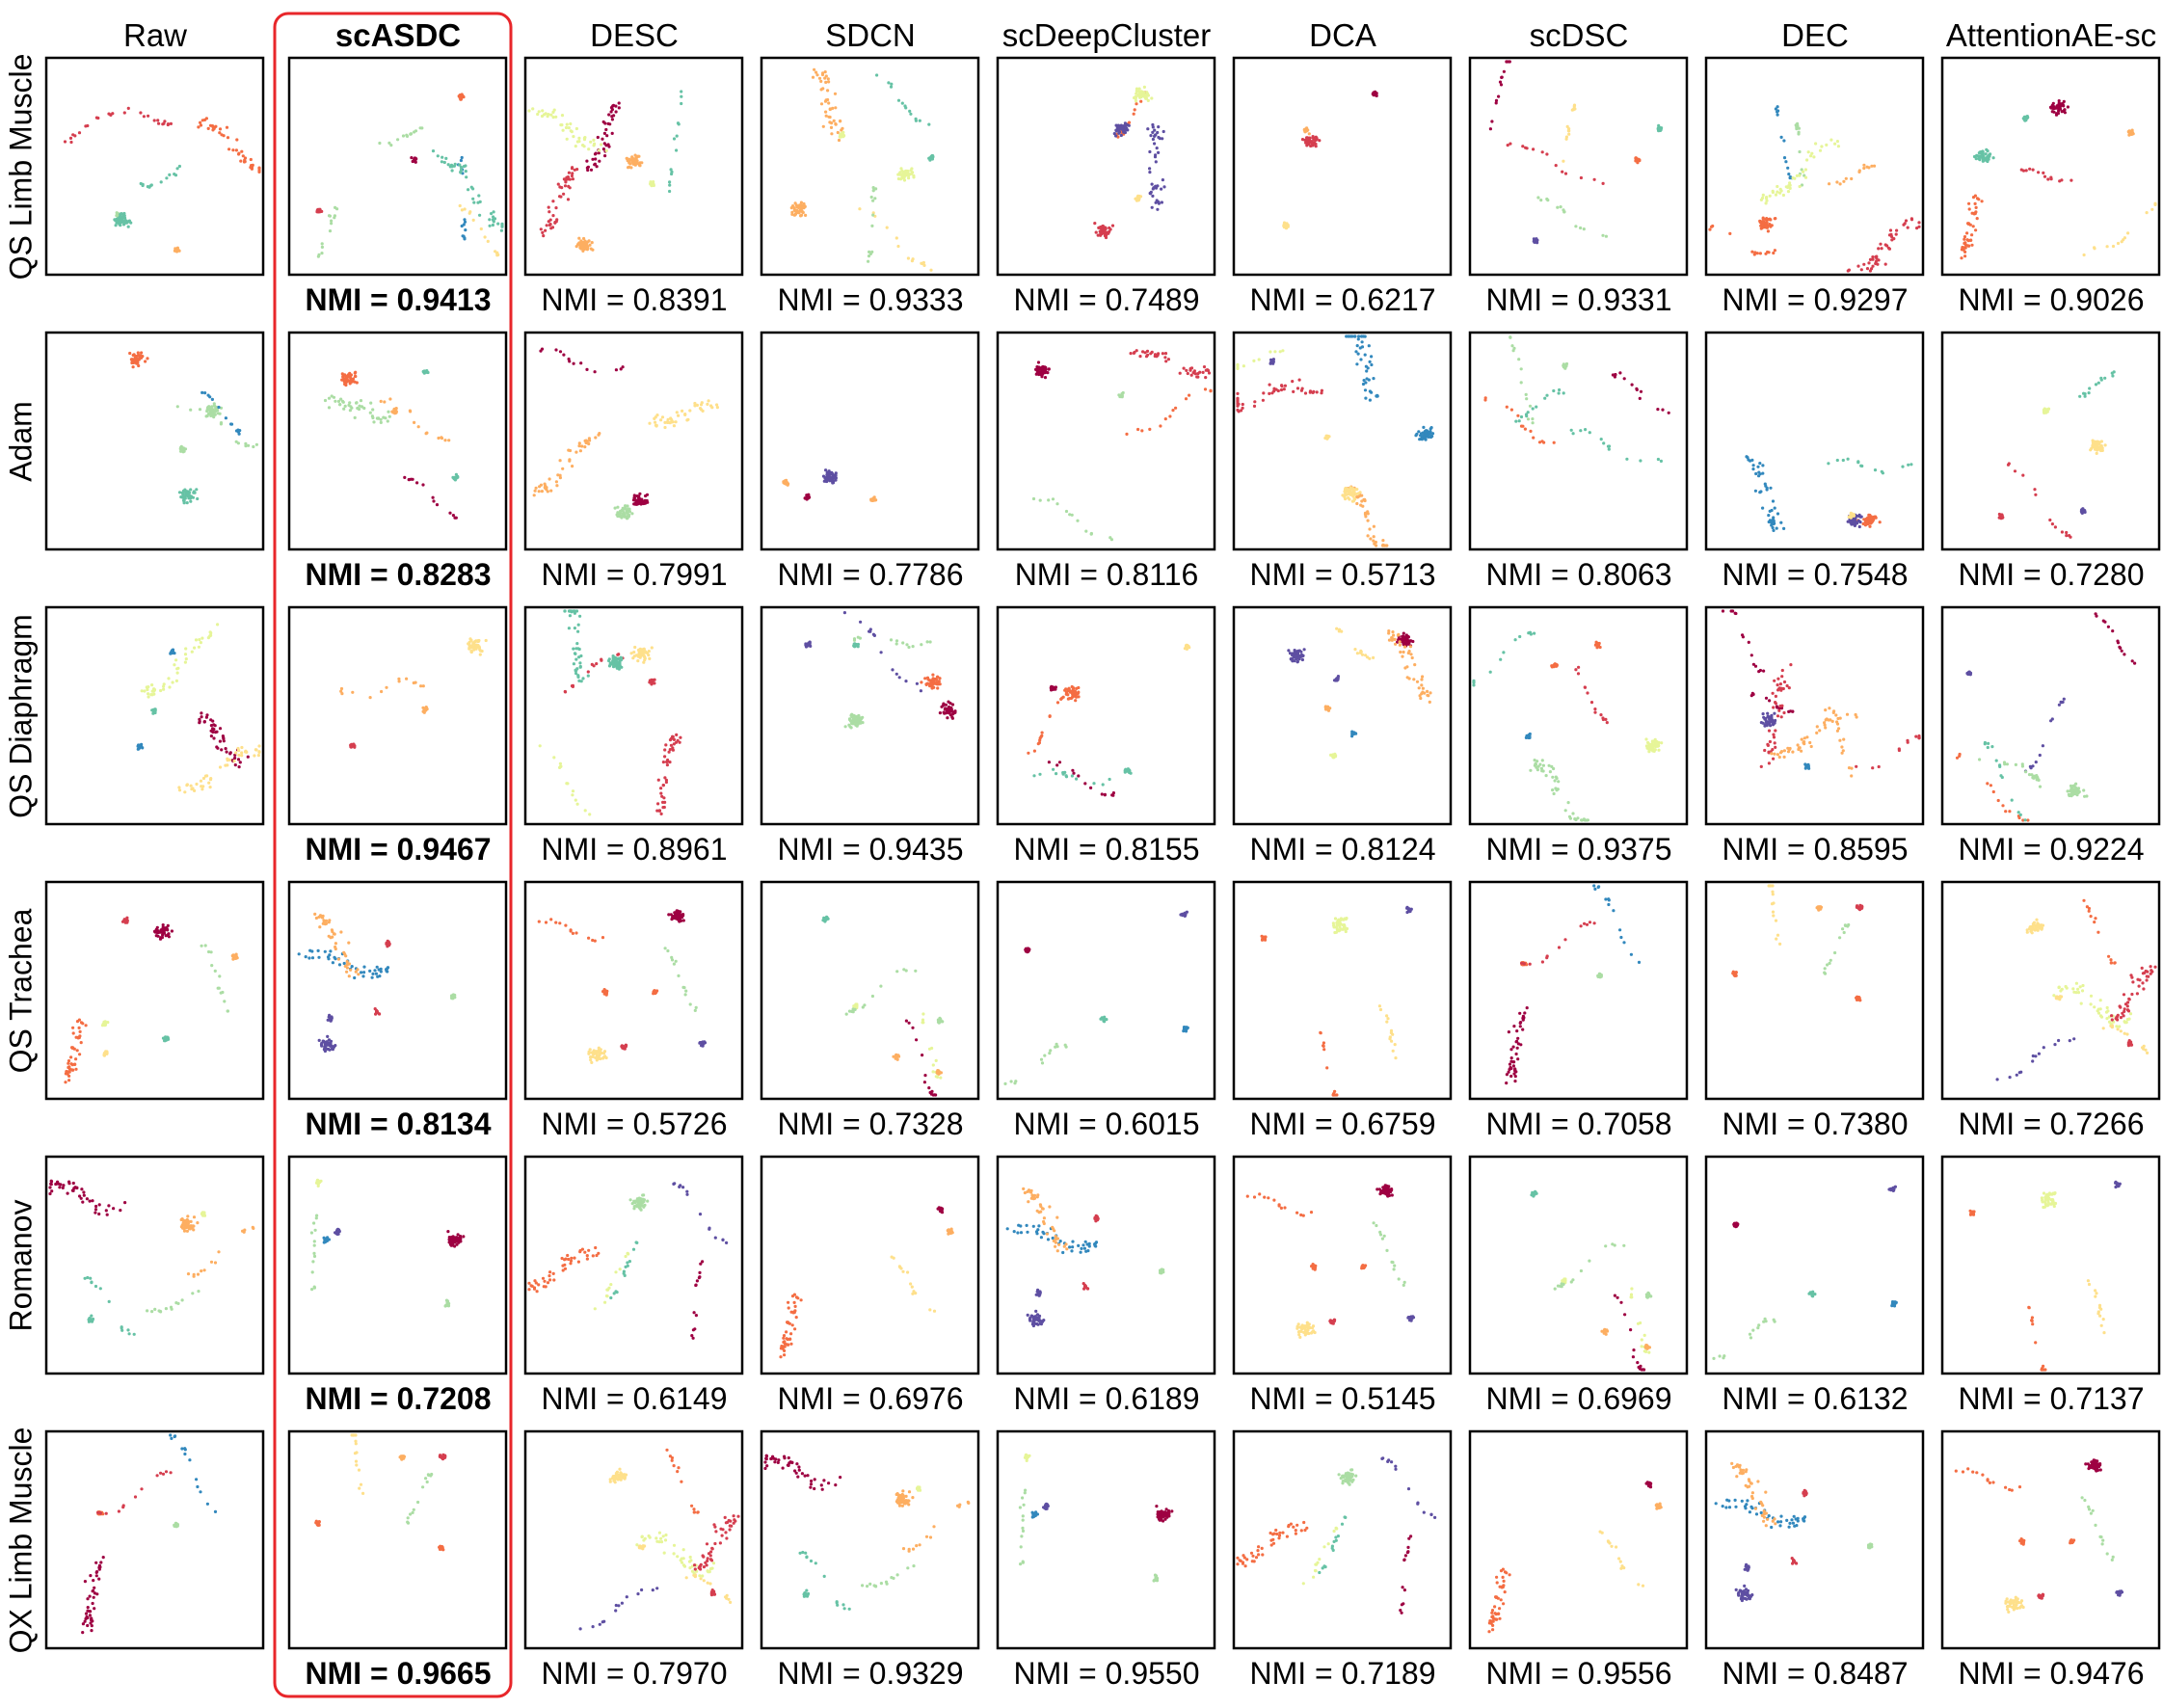 The image size is (2163, 1708). Describe the element at coordinates (1342, 166) in the screenshot. I see `panel-qs-limb-muscle-dca` at that location.